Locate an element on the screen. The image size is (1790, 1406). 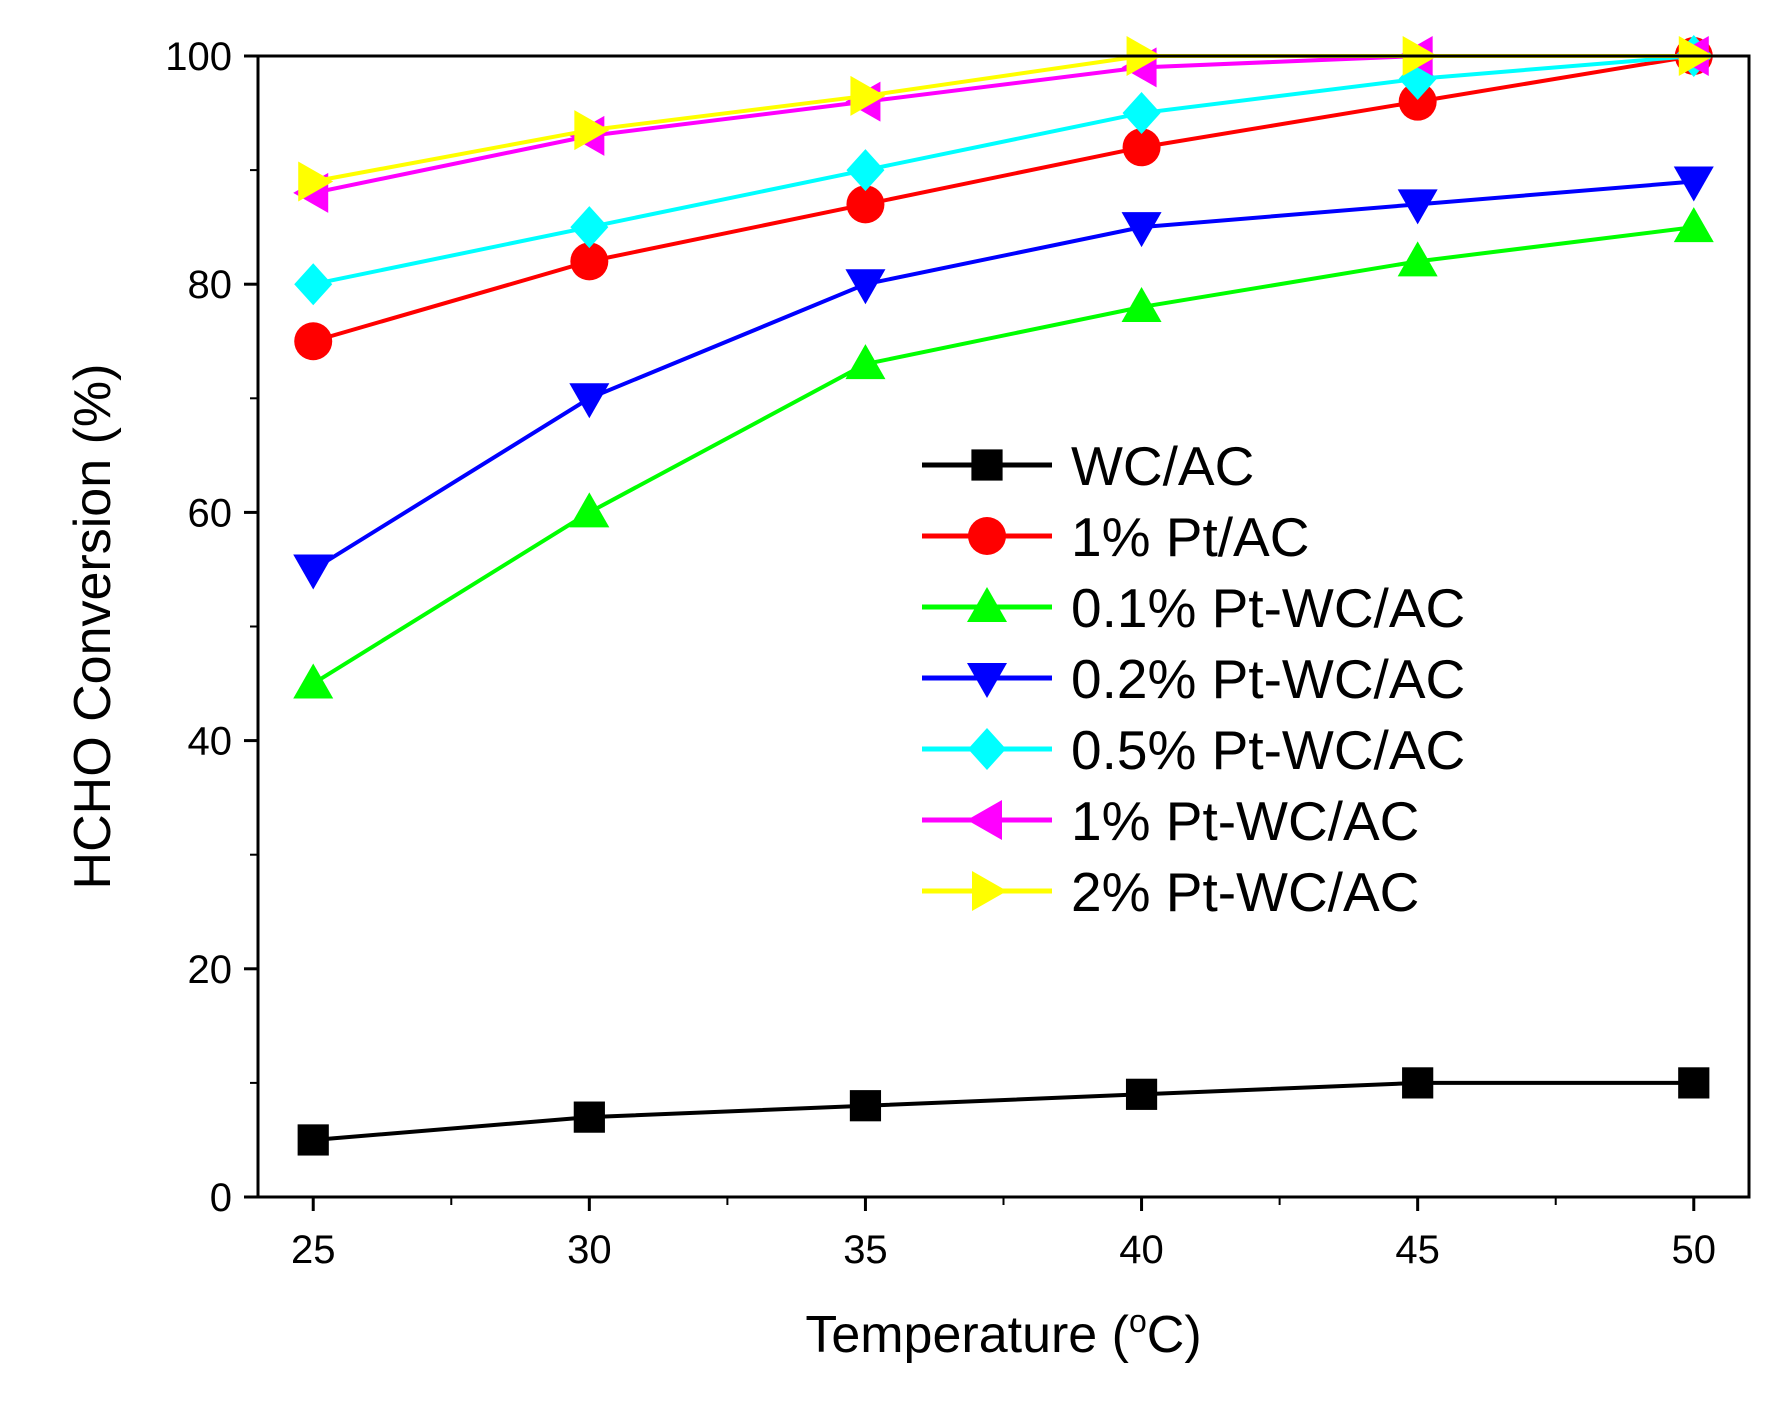
legend-item-1-pt-ac: 1% Pt/AC is located at coordinates (1115, 537).